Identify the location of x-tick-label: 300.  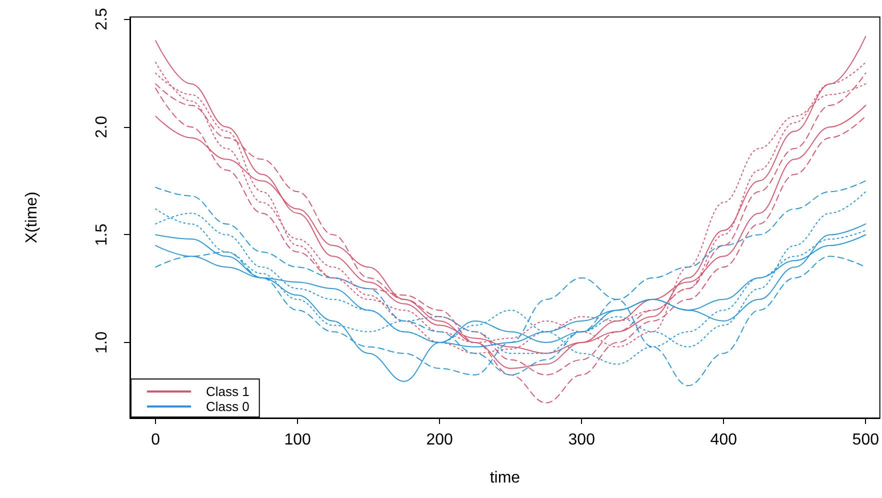
(582, 440).